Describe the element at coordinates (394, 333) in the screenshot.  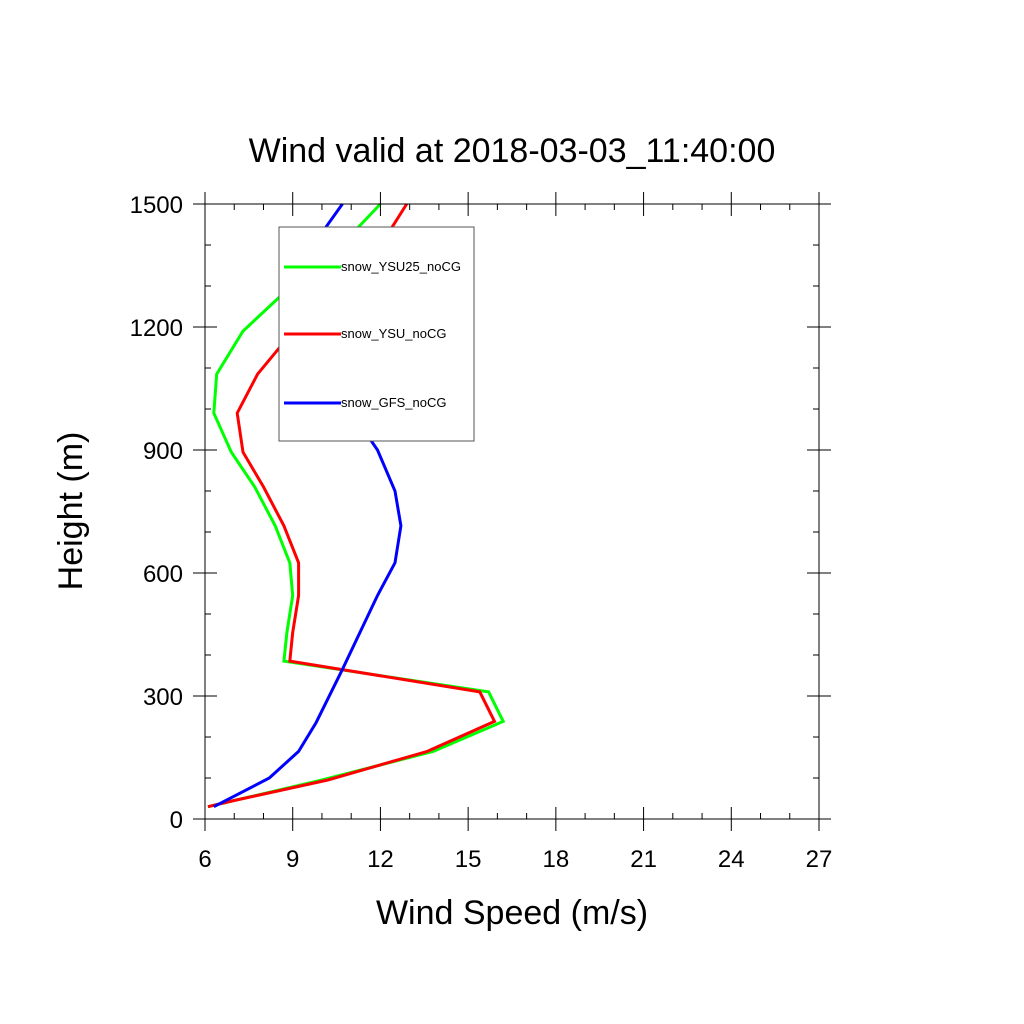
I see `legend-label-snow_YSU_noCG: snow_YSU_noCG` at that location.